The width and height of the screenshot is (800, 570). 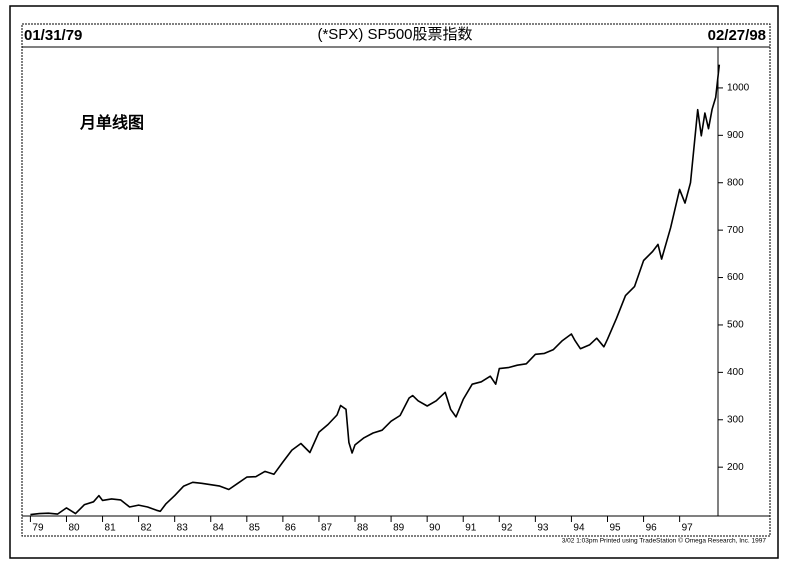 What do you see at coordinates (219, 528) in the screenshot?
I see `x-tick-label: 84` at bounding box center [219, 528].